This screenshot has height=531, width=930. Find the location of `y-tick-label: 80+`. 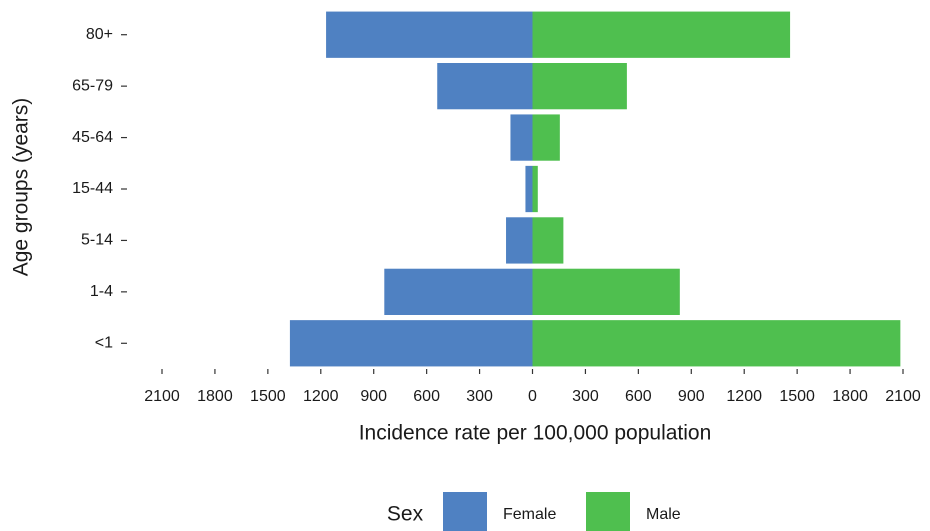

y-tick-label: 80+ is located at coordinates (99, 34).